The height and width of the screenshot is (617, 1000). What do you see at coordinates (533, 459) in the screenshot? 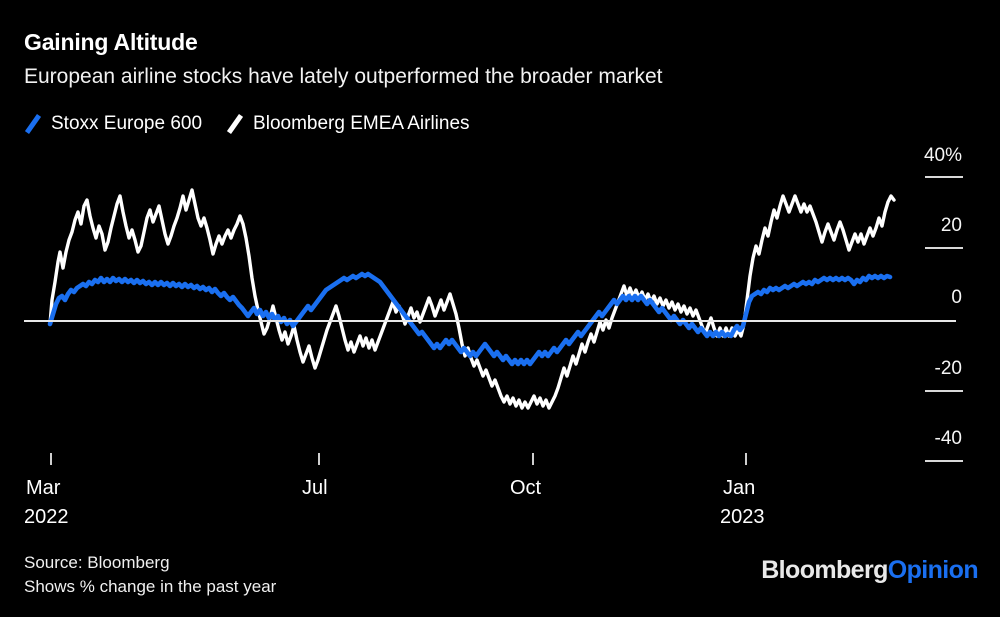
I see `x-tick-mark-oct` at bounding box center [533, 459].